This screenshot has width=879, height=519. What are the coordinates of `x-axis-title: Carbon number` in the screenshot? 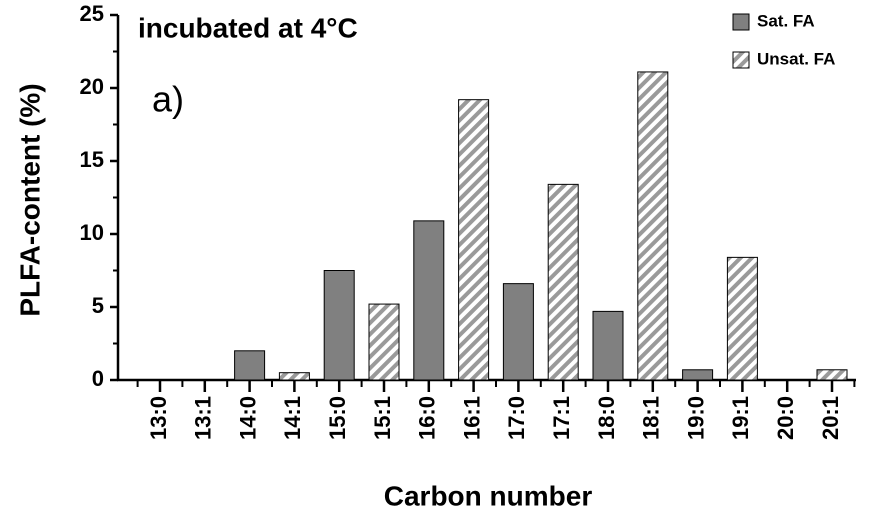 It's located at (488, 495).